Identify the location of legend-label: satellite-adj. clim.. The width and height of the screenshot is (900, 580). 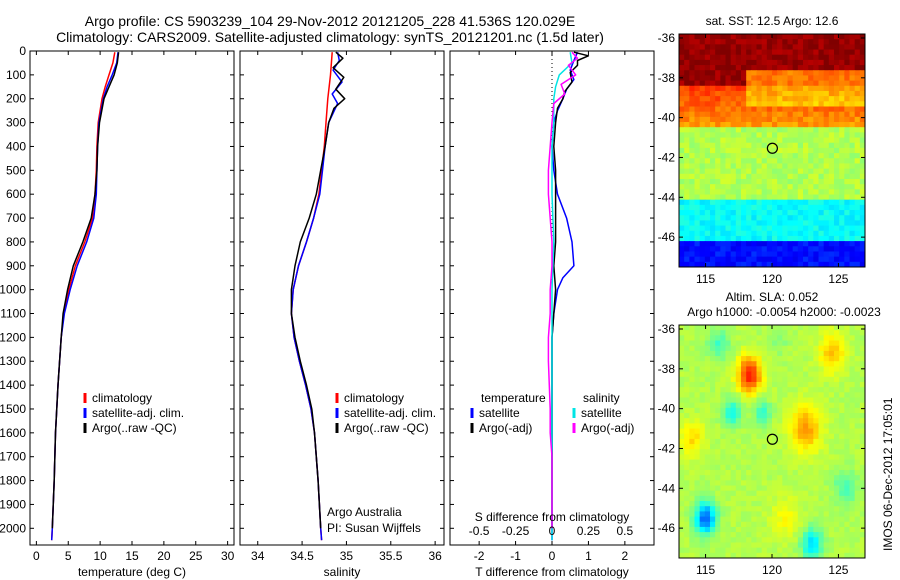
(390, 413).